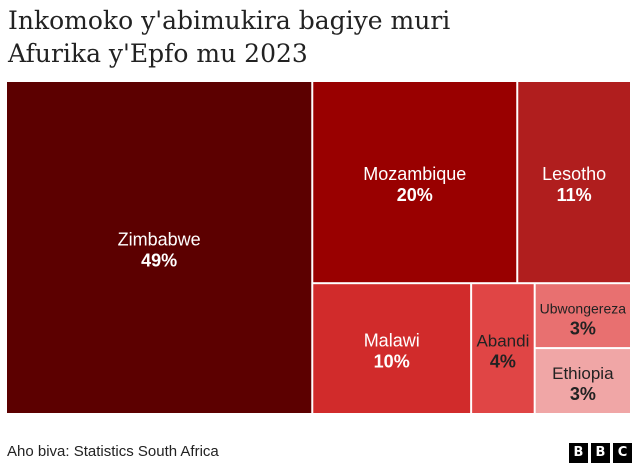  I want to click on treemap-value-mozambique: 20%, so click(415, 195).